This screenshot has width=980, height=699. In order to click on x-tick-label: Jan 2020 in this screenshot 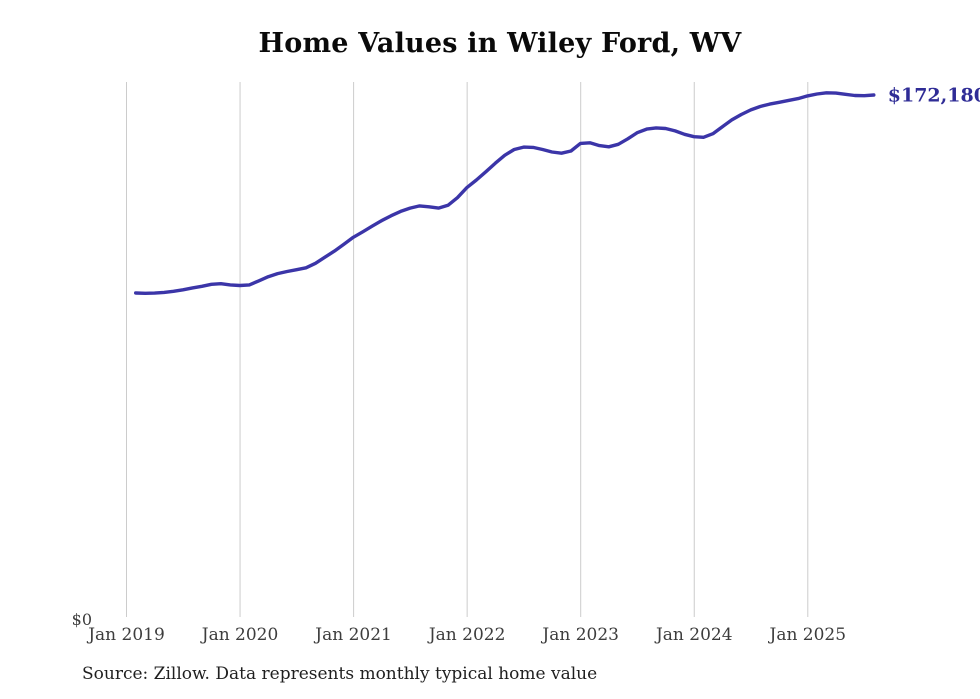, I will do `click(239, 635)`.